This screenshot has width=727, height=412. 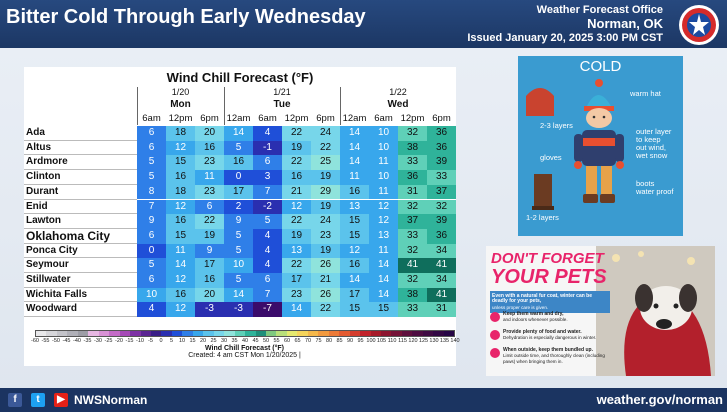 I want to click on day-date: 1/20, so click(x=180, y=92).